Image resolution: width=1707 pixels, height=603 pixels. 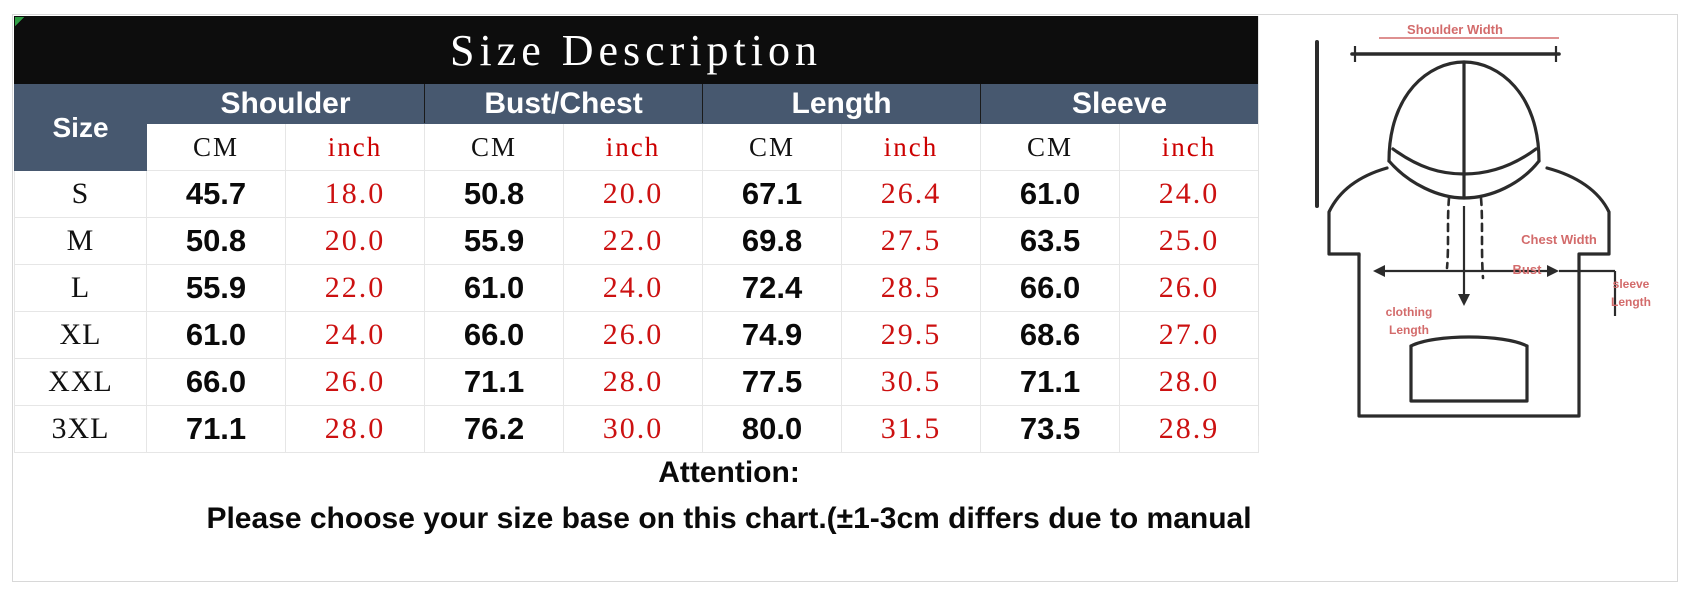 What do you see at coordinates (494, 429) in the screenshot?
I see `cell-bust-cm: 76.2` at bounding box center [494, 429].